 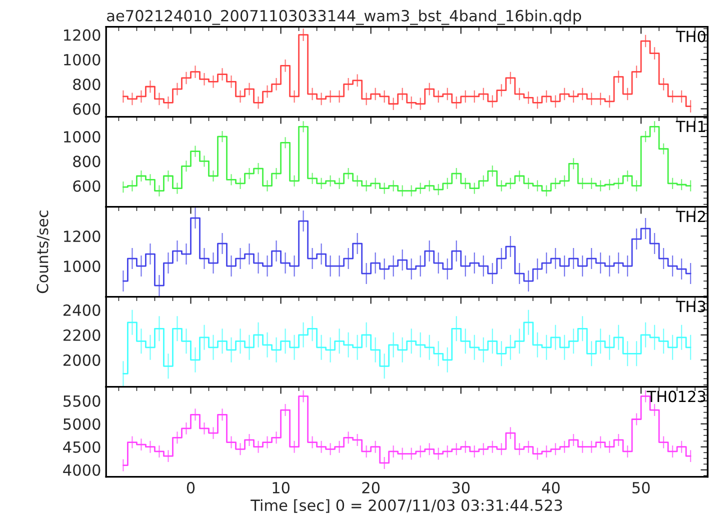 I want to click on y-tick-label: 2000, so click(x=81, y=360).